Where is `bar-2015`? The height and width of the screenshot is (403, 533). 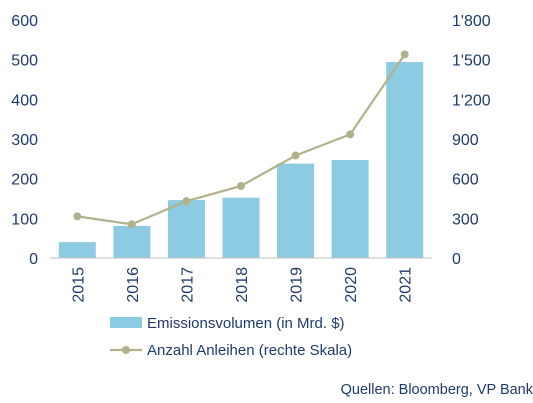 bar-2015 is located at coordinates (77, 250).